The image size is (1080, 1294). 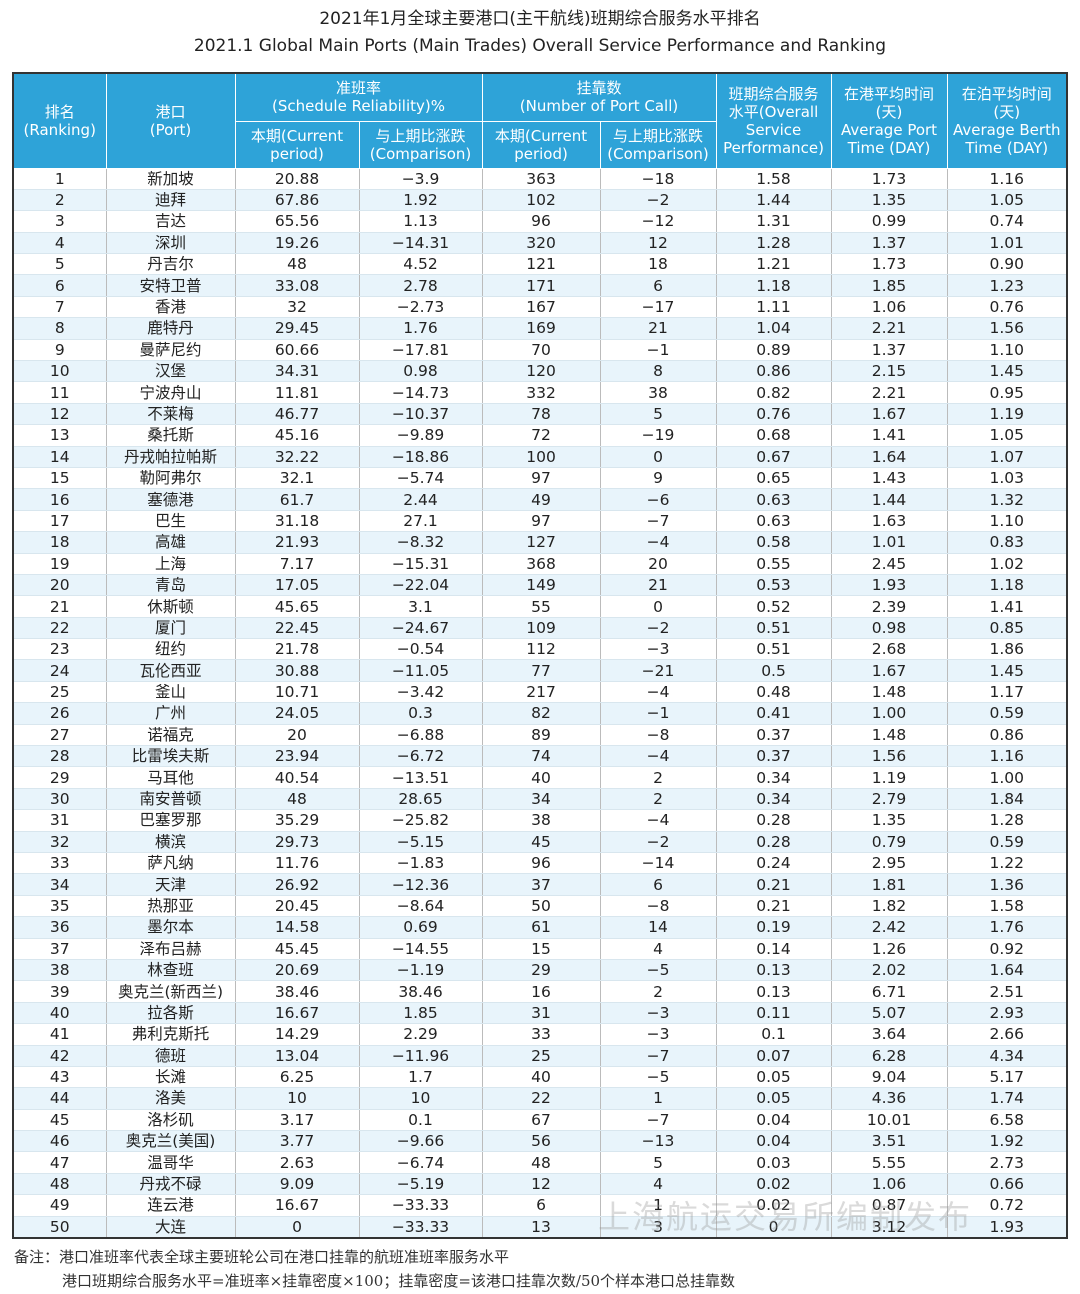 What do you see at coordinates (541, 350) in the screenshot?
I see `table-cell: 70` at bounding box center [541, 350].